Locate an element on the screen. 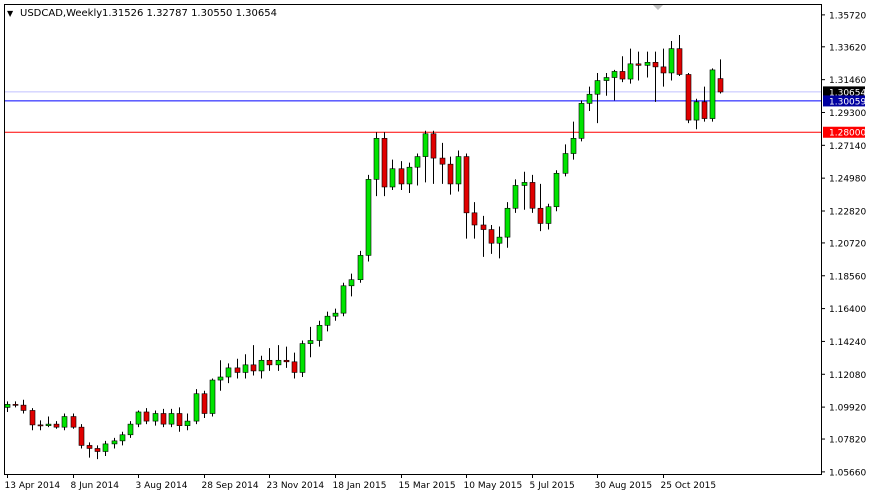 This screenshot has height=498, width=869. price-tick-label: 1.18560 is located at coordinates (847, 277).